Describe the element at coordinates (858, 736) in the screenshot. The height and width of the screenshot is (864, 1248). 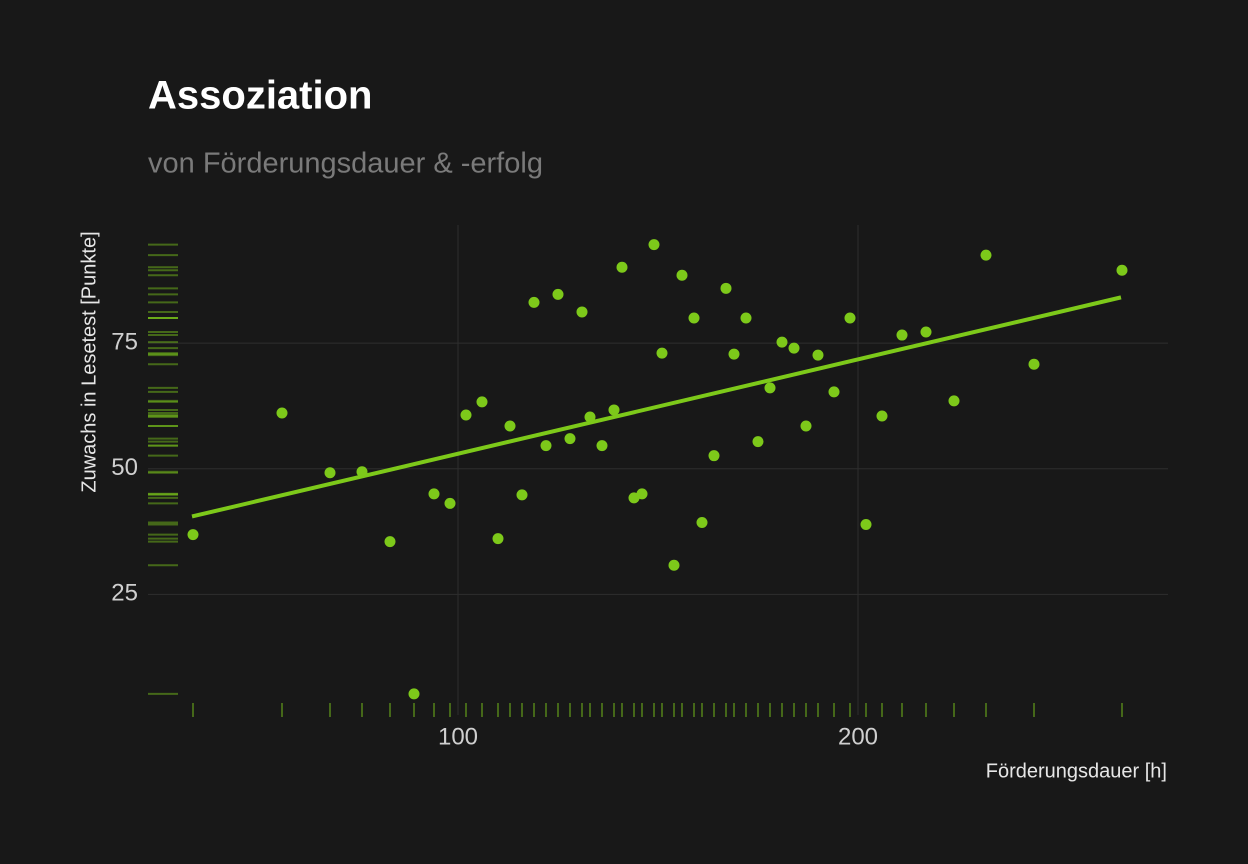
I see `x-tick-label: 200` at that location.